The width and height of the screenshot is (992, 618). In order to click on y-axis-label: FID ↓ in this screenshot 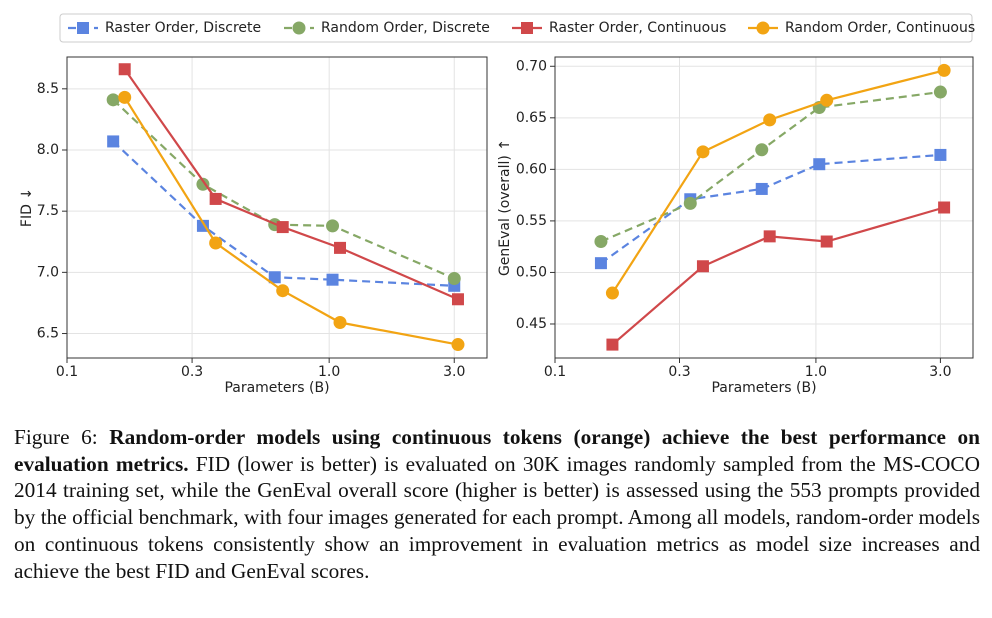, I will do `click(27, 207)`.